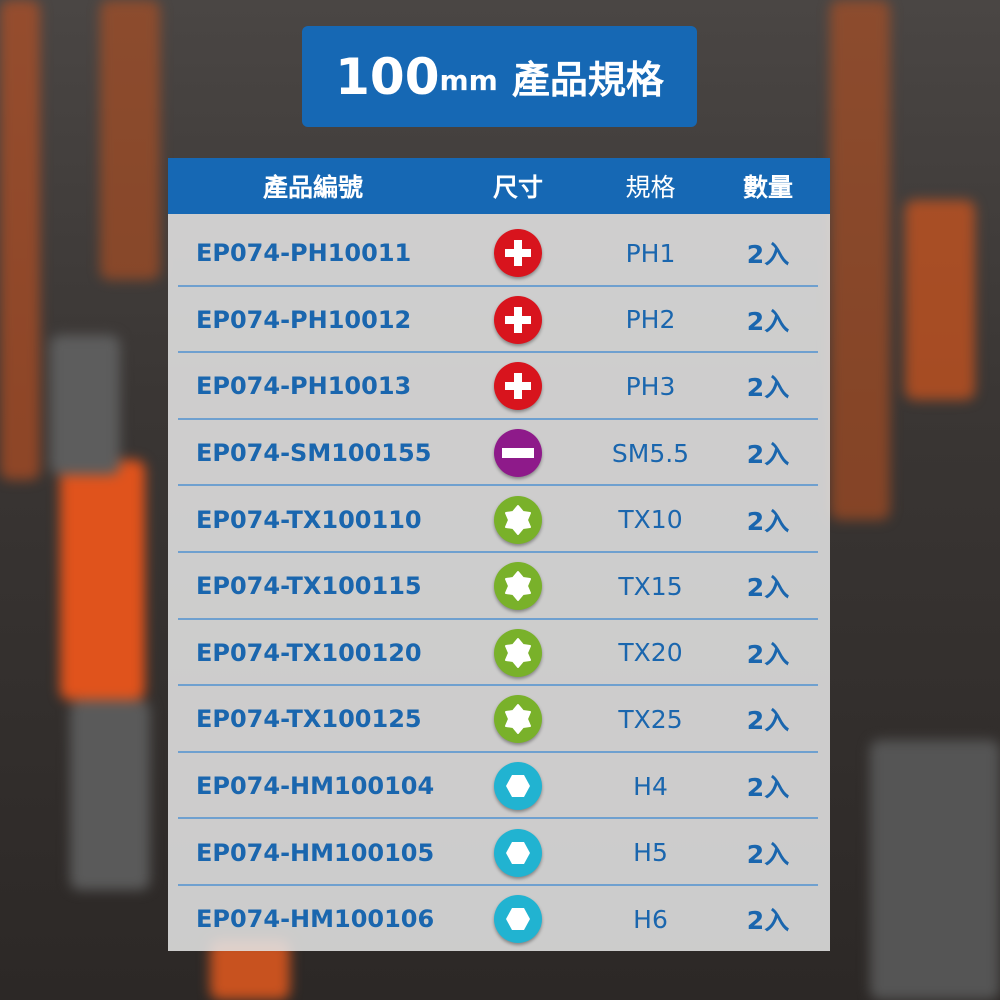 This screenshot has width=1000, height=1000. I want to click on slotted-icon, so click(518, 453).